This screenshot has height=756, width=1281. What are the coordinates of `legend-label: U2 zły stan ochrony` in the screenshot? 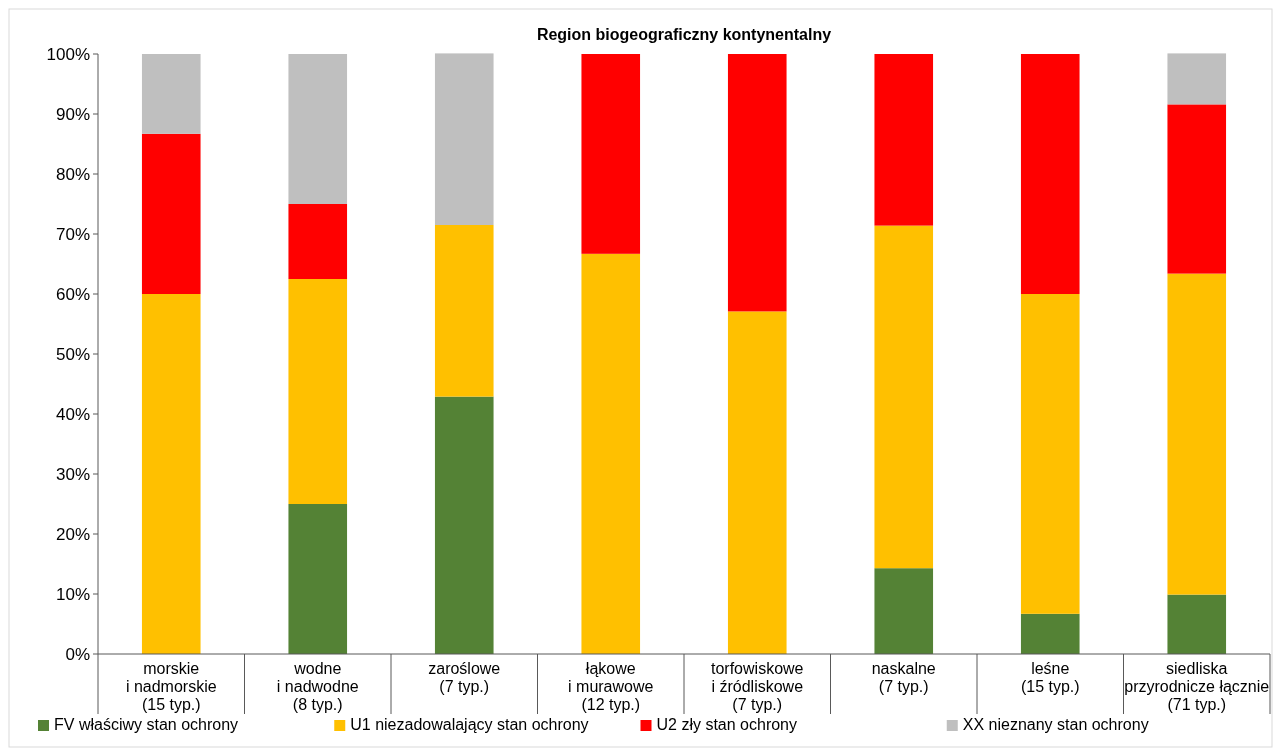 It's located at (727, 724).